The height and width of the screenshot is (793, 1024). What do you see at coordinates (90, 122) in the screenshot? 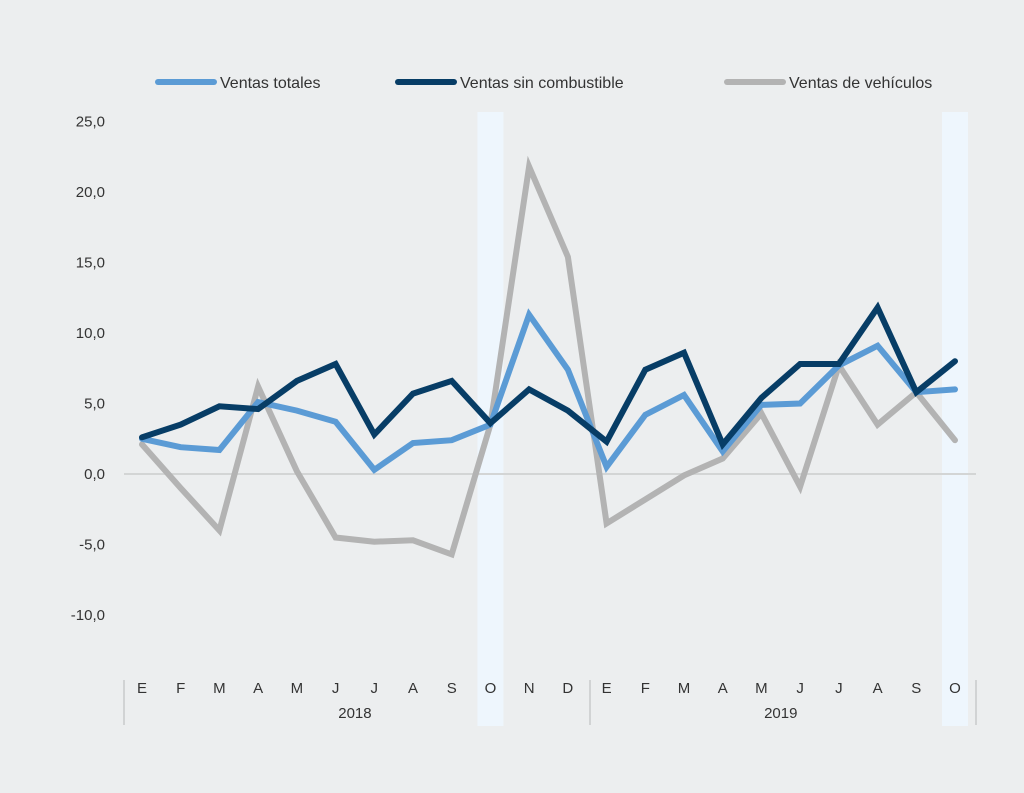
I see `y-tick-label: 25,0` at bounding box center [90, 122].